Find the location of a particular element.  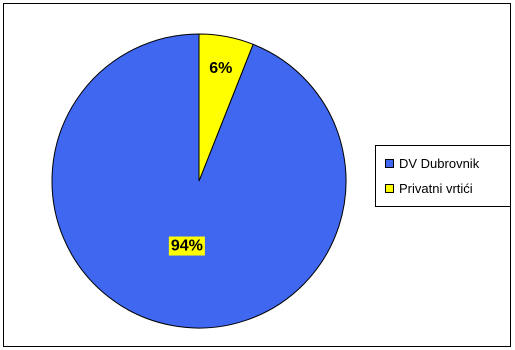

legend-label-dv-dubrovnik: DV Dubrovnik is located at coordinates (439, 163).